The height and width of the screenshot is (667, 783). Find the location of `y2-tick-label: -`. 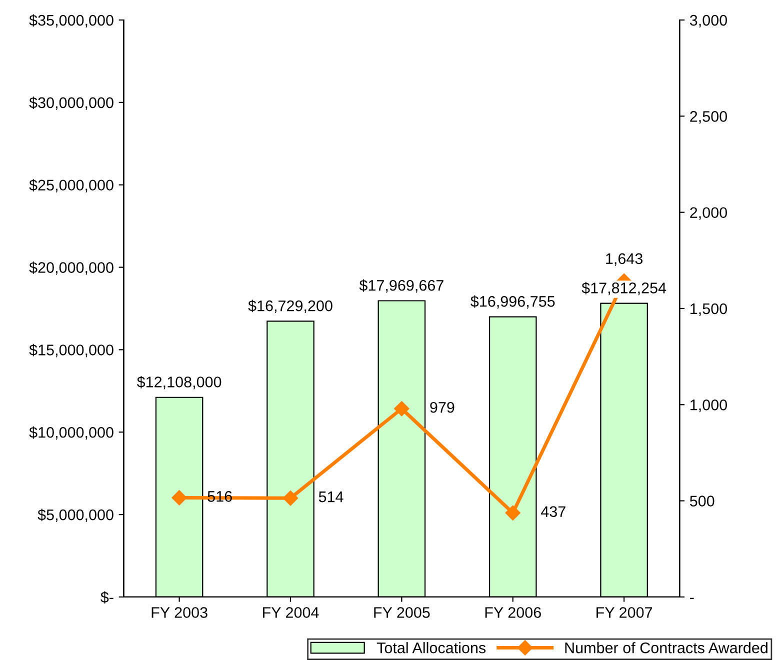

y2-tick-label: - is located at coordinates (692, 599).